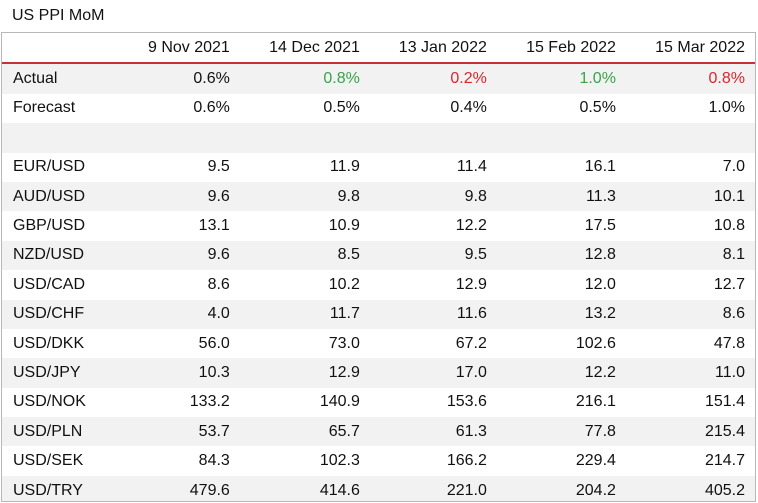 This screenshot has height=503, width=758. What do you see at coordinates (344, 226) in the screenshot?
I see `pair-value: 10.9` at bounding box center [344, 226].